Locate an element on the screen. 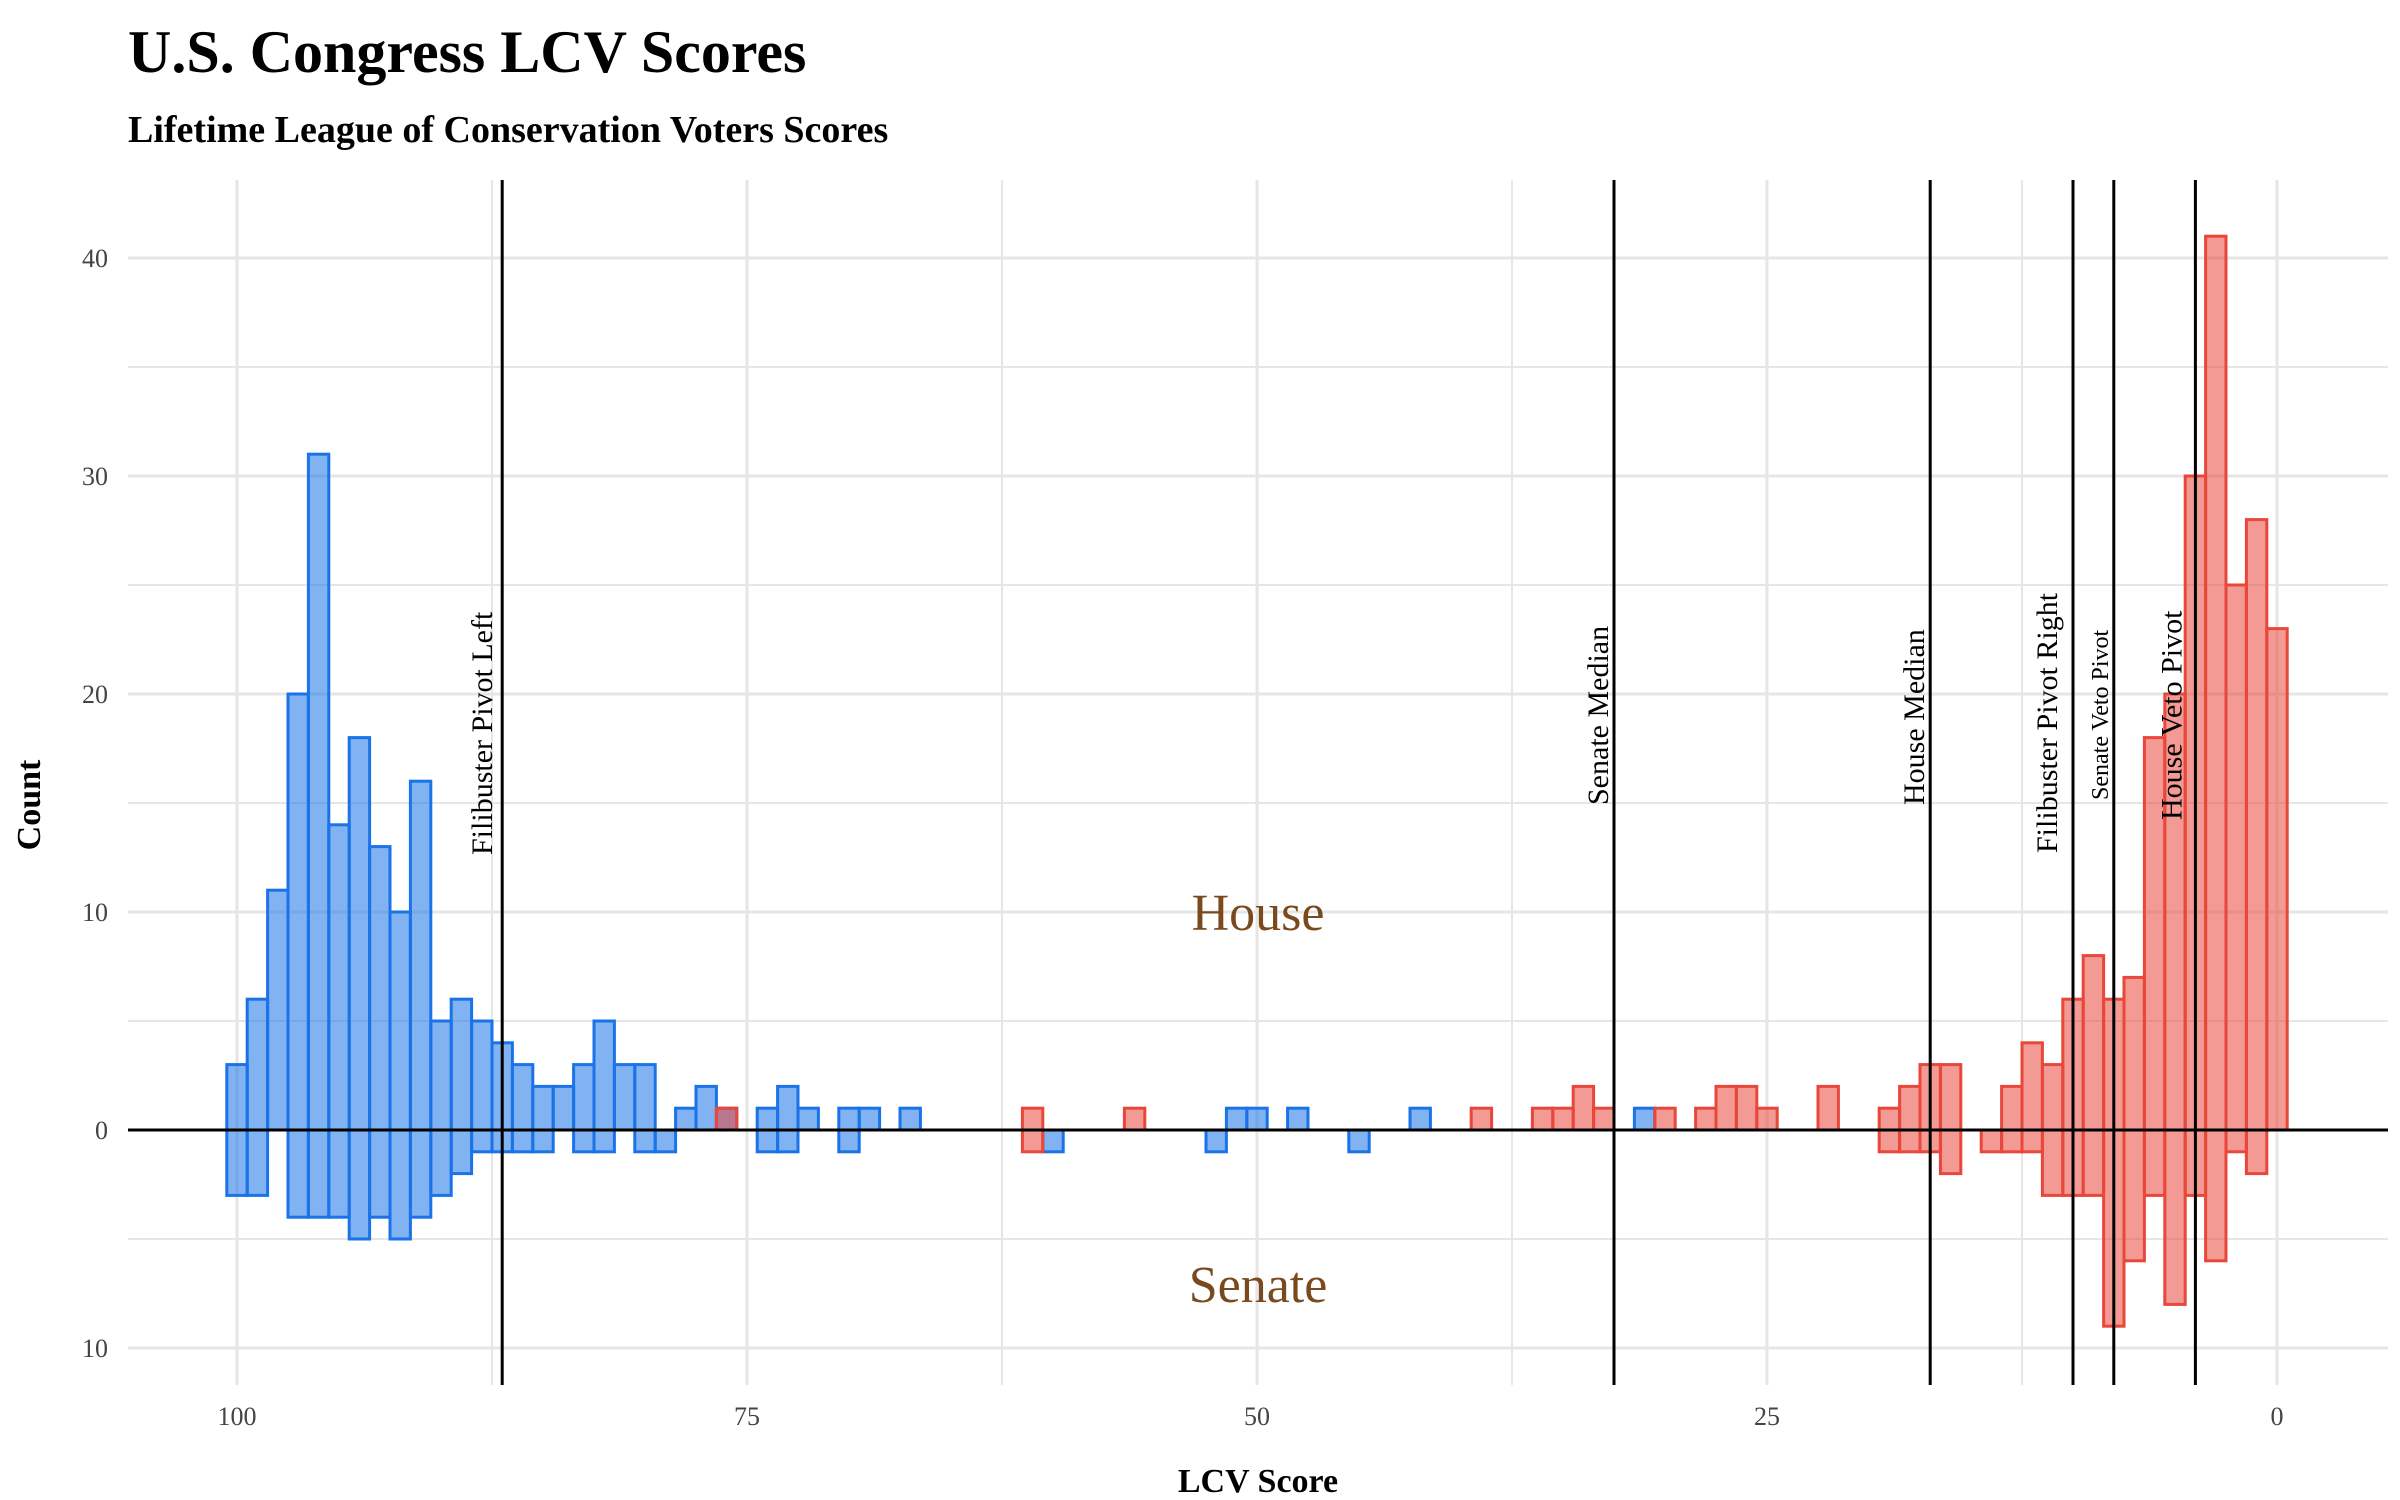 This screenshot has width=2400, height=1500. chart-title: U.S. Congress LCV Scores is located at coordinates (467, 52).